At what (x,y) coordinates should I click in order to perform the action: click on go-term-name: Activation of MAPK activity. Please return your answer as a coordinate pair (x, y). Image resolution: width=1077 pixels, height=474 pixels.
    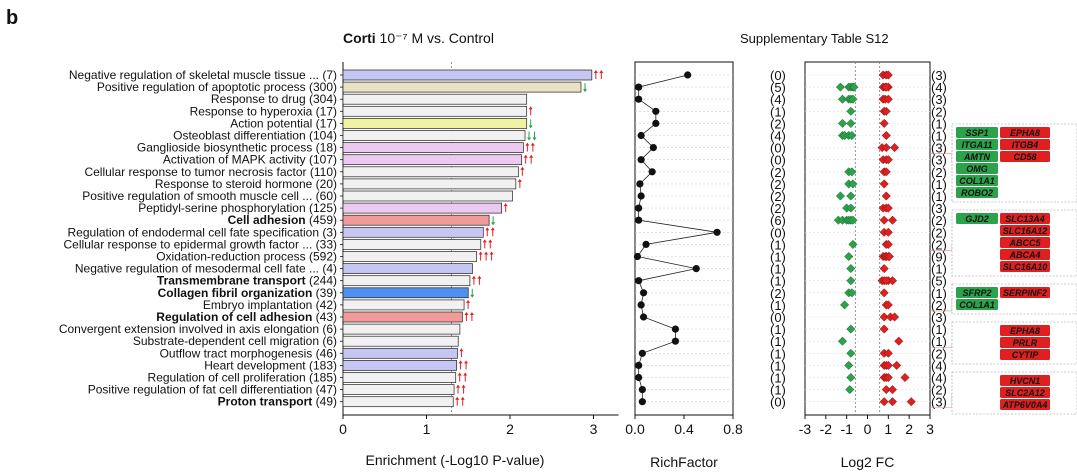
    Looking at the image, I should click on (234, 160).